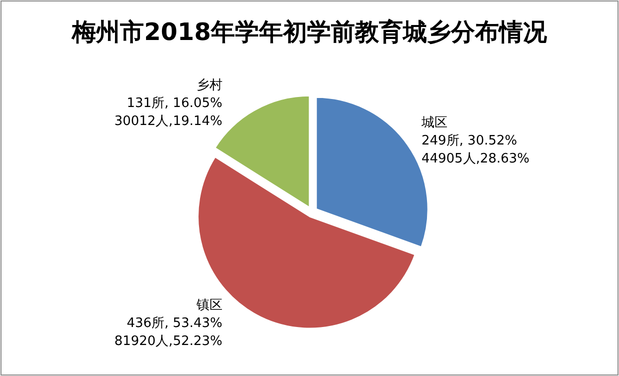 Image resolution: width=619 pixels, height=376 pixels. What do you see at coordinates (209, 85) in the screenshot?
I see `slice-label: 乡村` at bounding box center [209, 85].